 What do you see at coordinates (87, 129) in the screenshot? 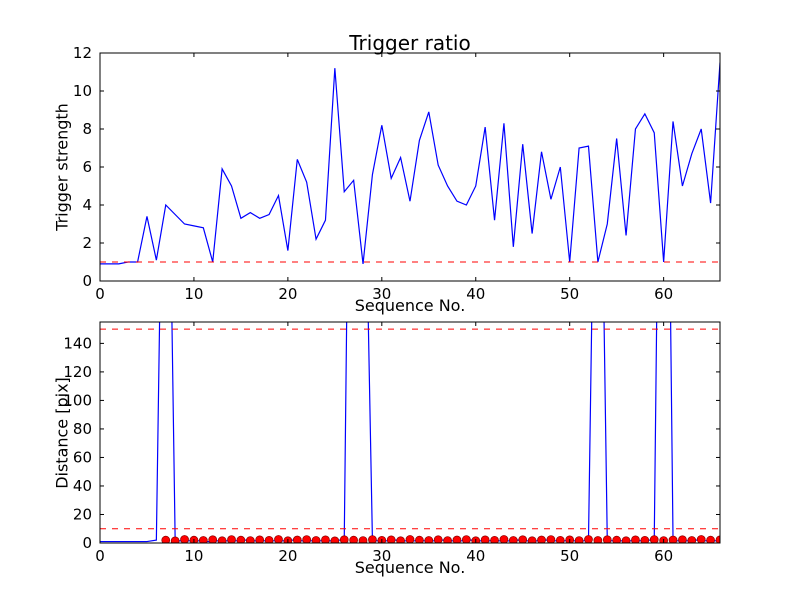
I see `y-tick-label: 8` at bounding box center [87, 129].